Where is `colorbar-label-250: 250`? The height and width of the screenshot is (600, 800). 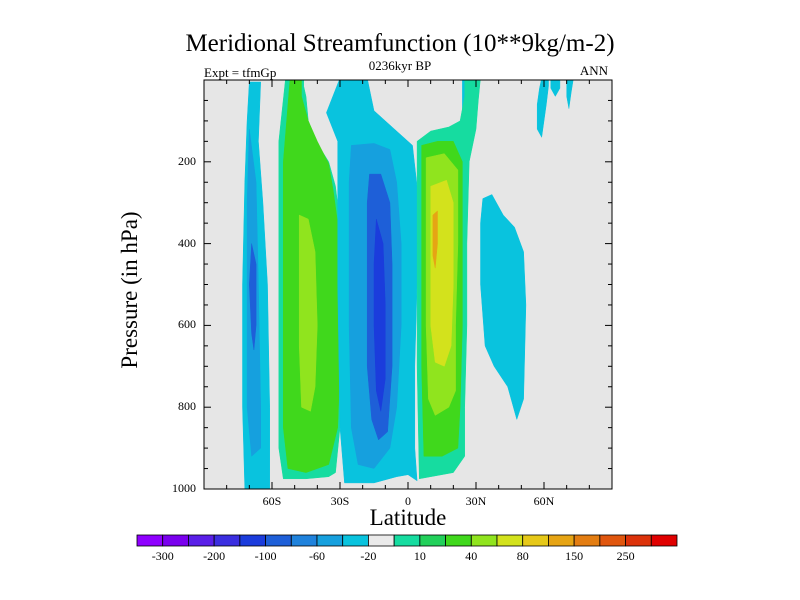 colorbar-label-250: 250 is located at coordinates (625, 556).